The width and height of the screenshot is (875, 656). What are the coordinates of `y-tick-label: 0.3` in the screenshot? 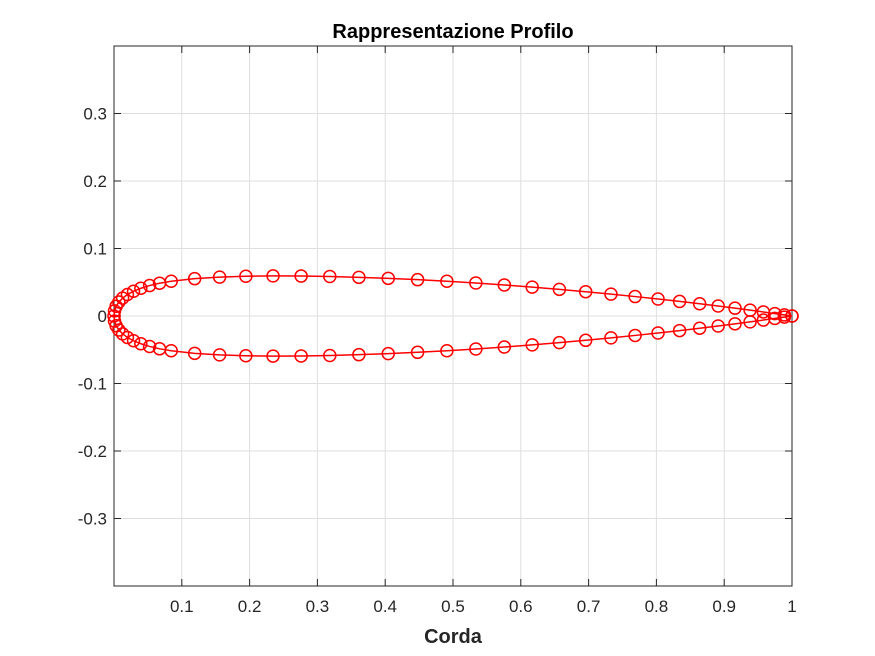 It's located at (95, 114).